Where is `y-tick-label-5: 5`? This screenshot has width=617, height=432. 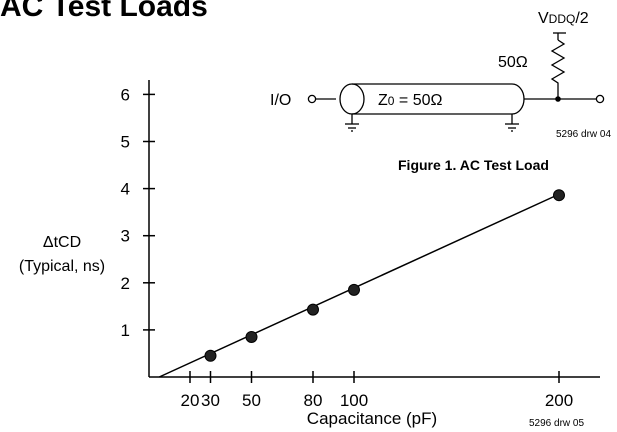
y-tick-label-5: 5 is located at coordinates (125, 142).